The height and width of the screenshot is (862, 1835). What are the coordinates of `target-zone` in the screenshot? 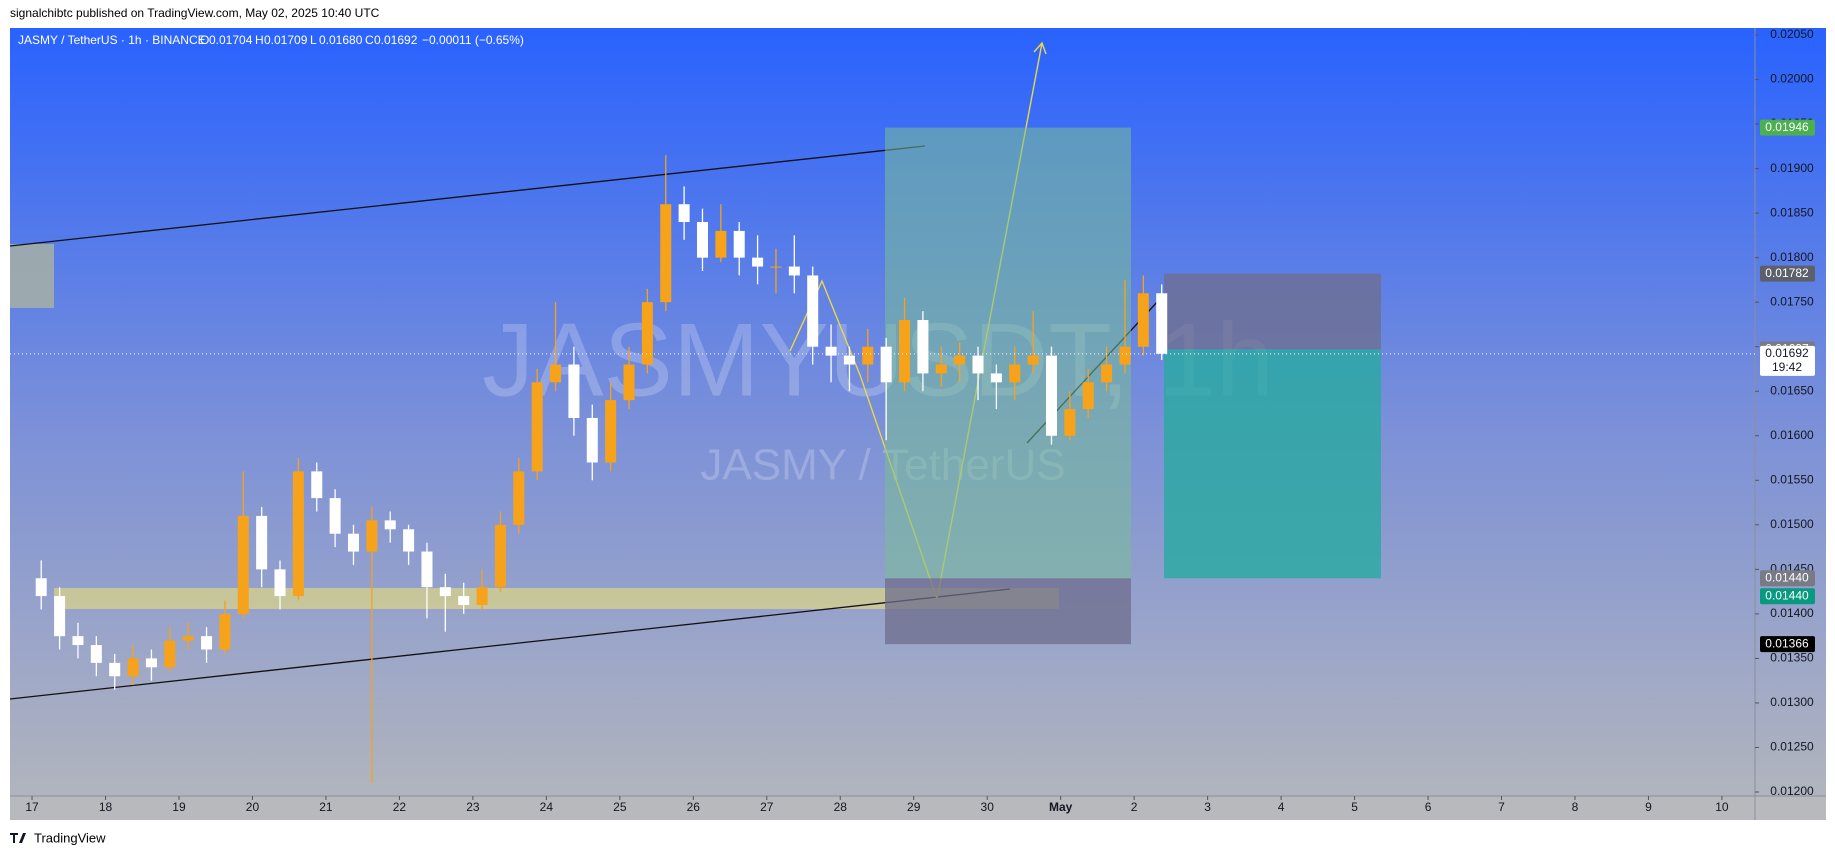 It's located at (1272, 464).